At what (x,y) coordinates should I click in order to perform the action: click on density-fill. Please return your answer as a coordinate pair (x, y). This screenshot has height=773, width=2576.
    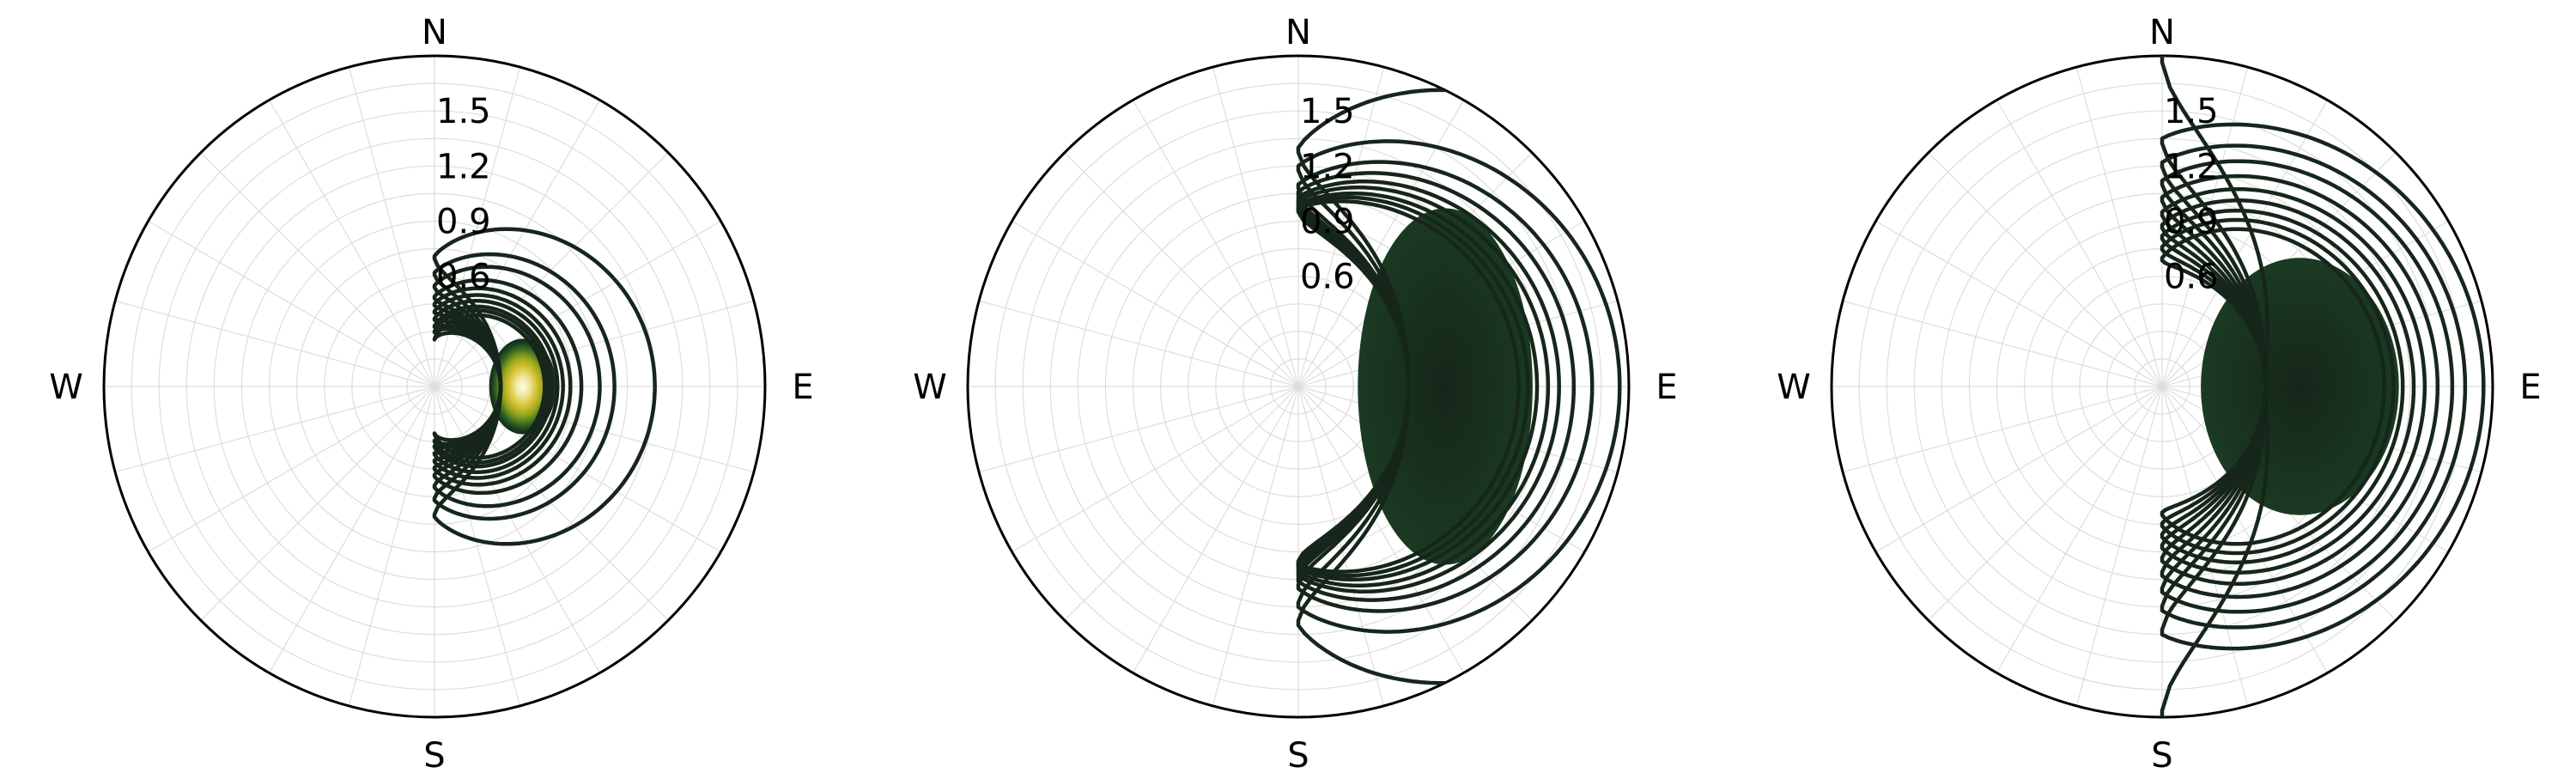
    Looking at the image, I should click on (1445, 386).